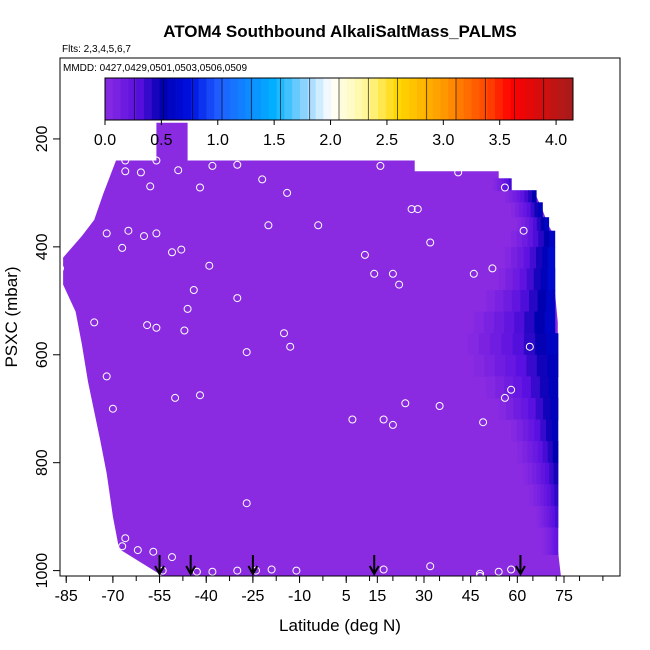 The height and width of the screenshot is (650, 650). What do you see at coordinates (42, 571) in the screenshot?
I see `y-tick-label: 1000` at bounding box center [42, 571].